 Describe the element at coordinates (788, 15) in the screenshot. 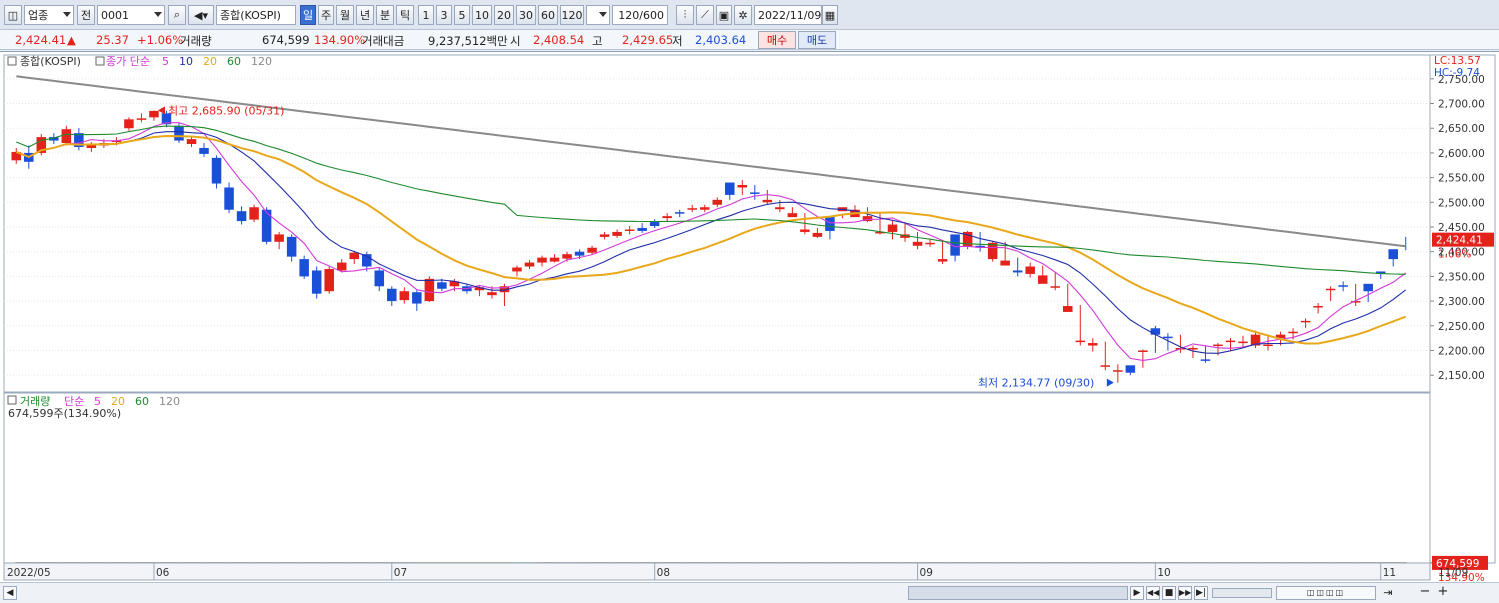

I see `date-field: 2022/11/09` at that location.